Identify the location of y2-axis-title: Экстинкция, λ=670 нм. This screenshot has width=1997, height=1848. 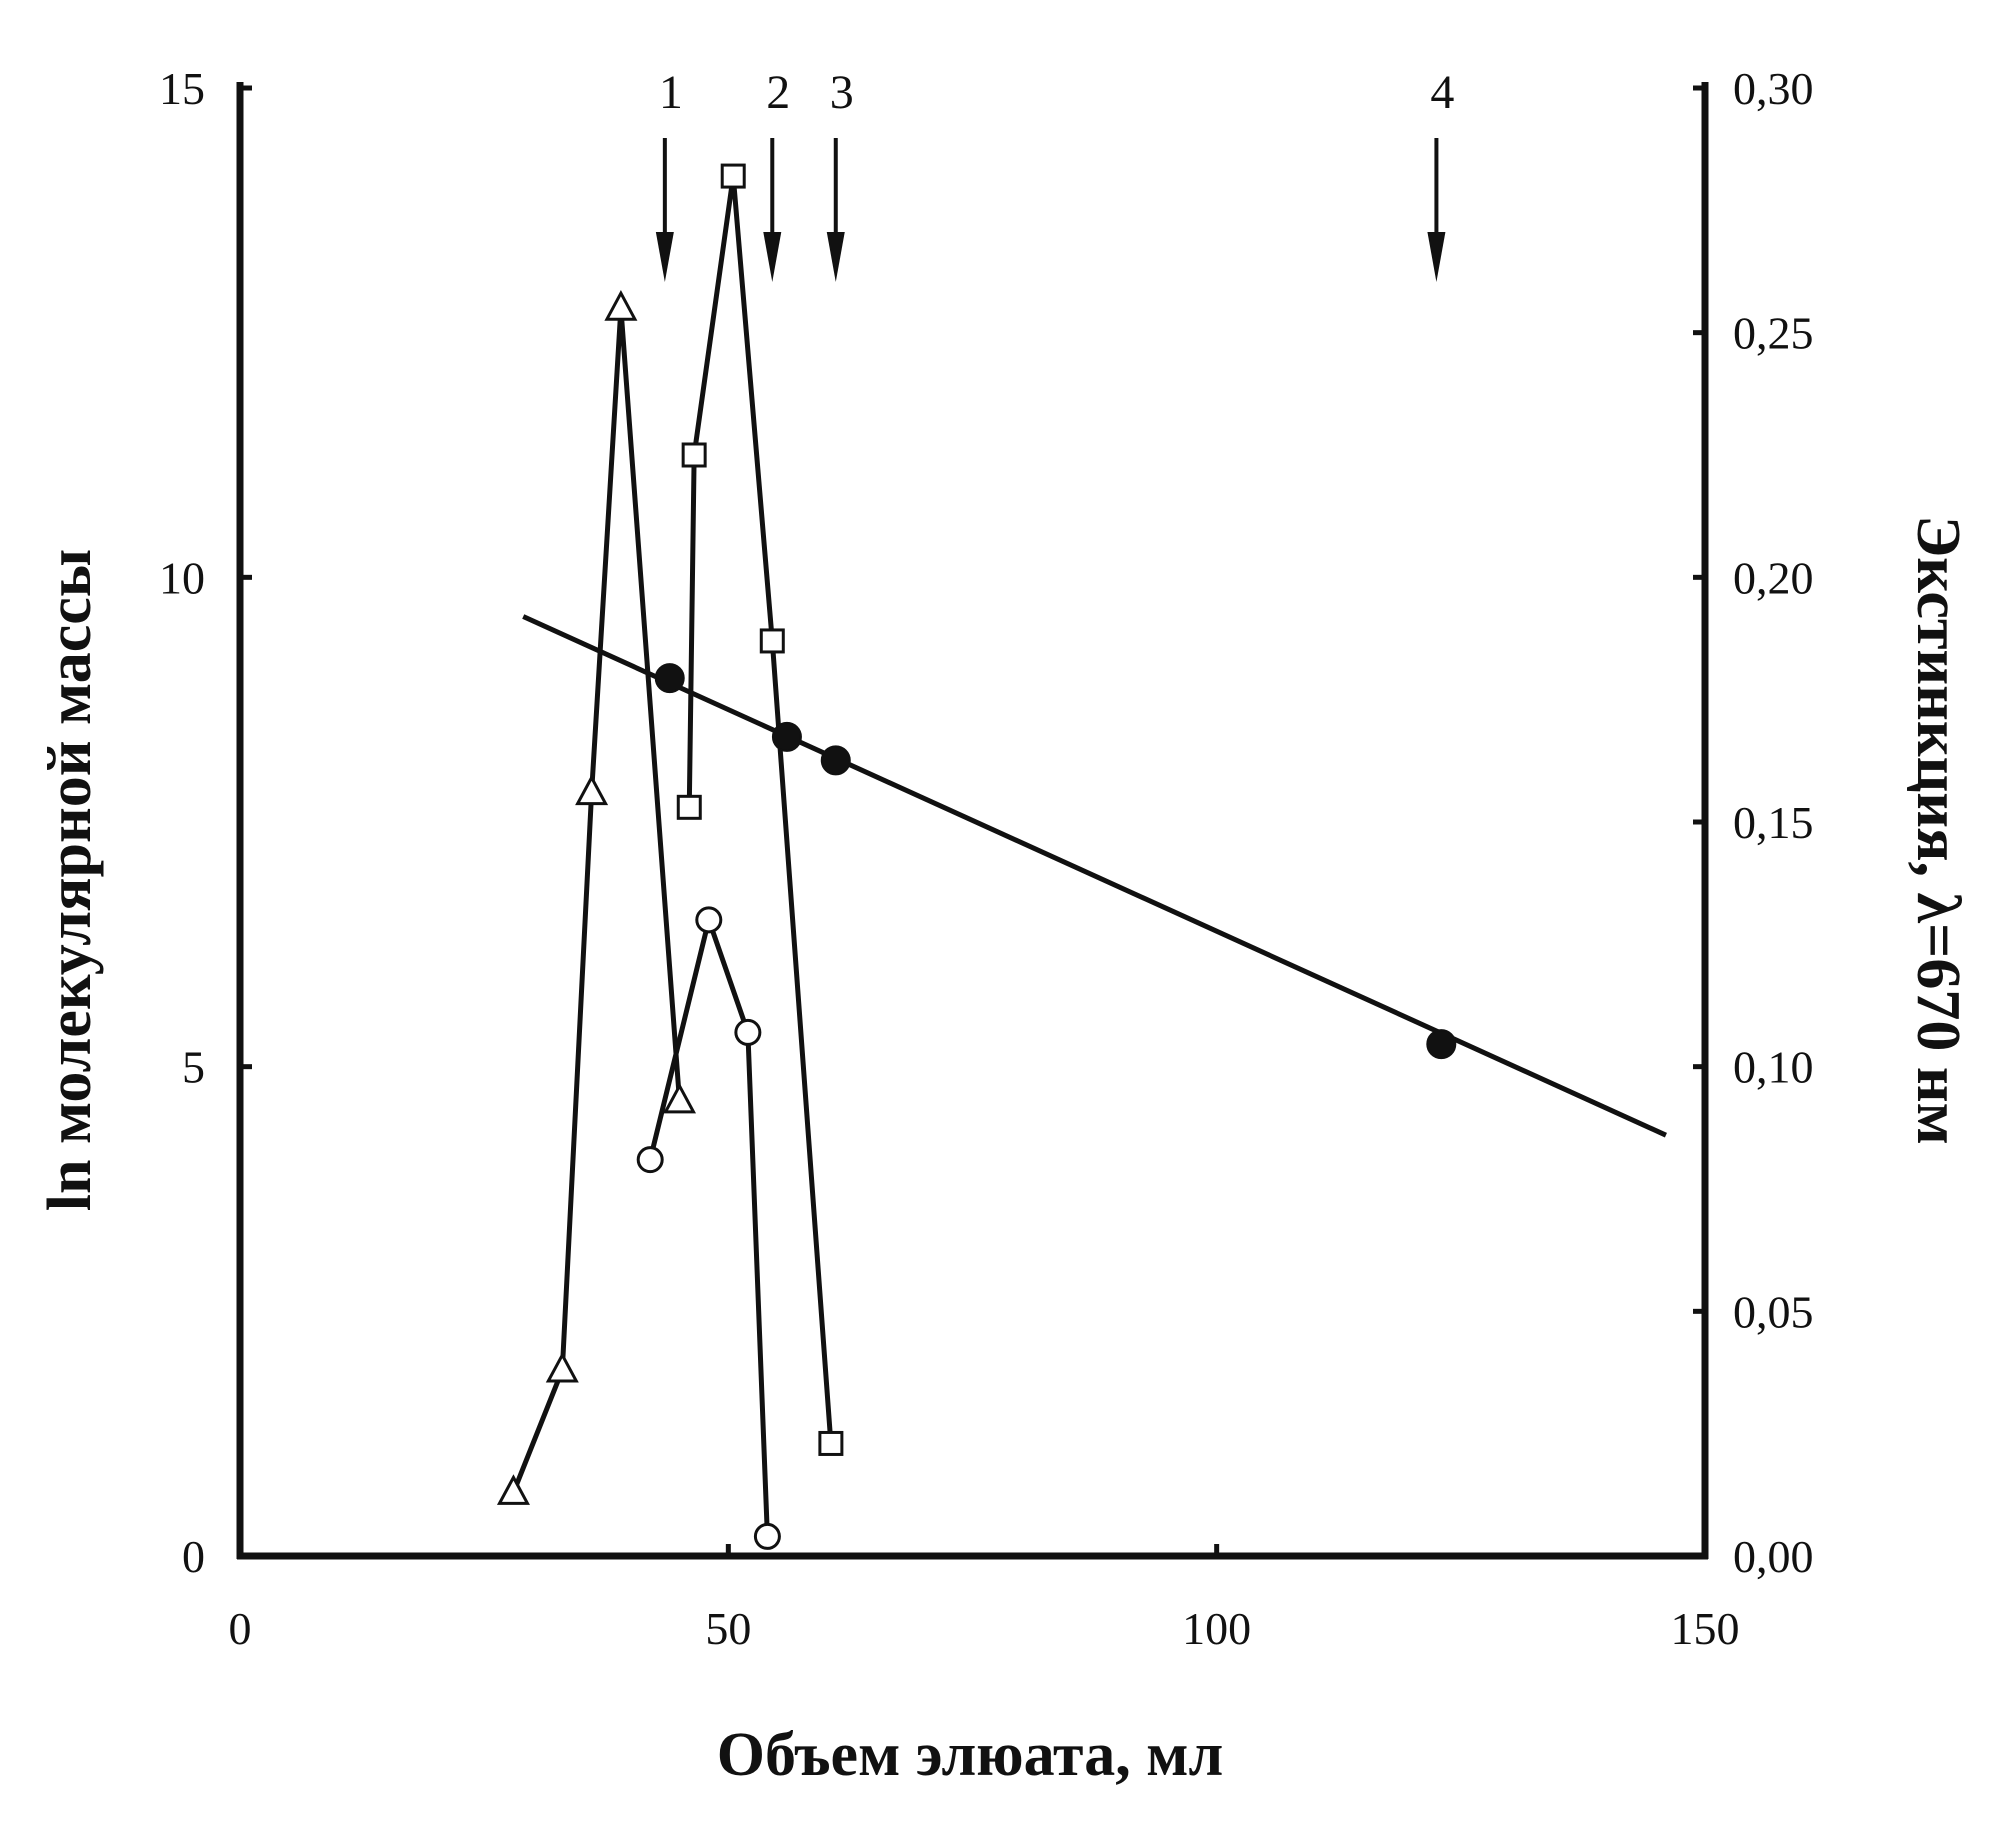
(1938, 830).